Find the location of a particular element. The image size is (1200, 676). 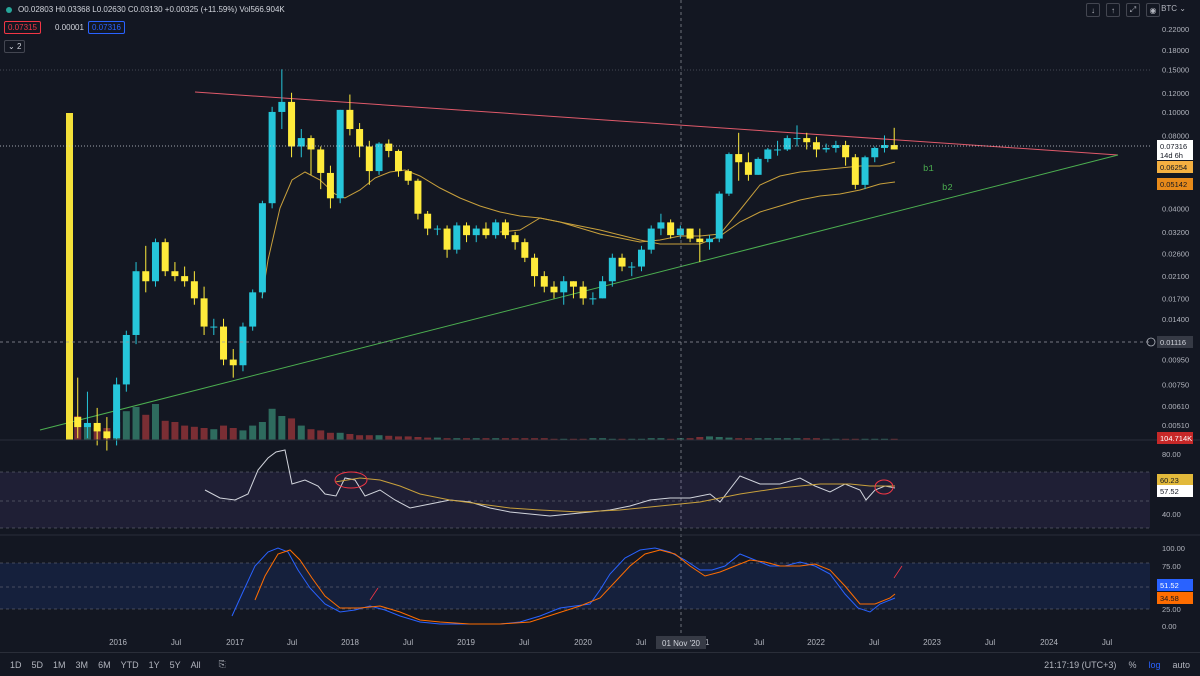

rsi-tick: 40.00 is located at coordinates (1171, 514).